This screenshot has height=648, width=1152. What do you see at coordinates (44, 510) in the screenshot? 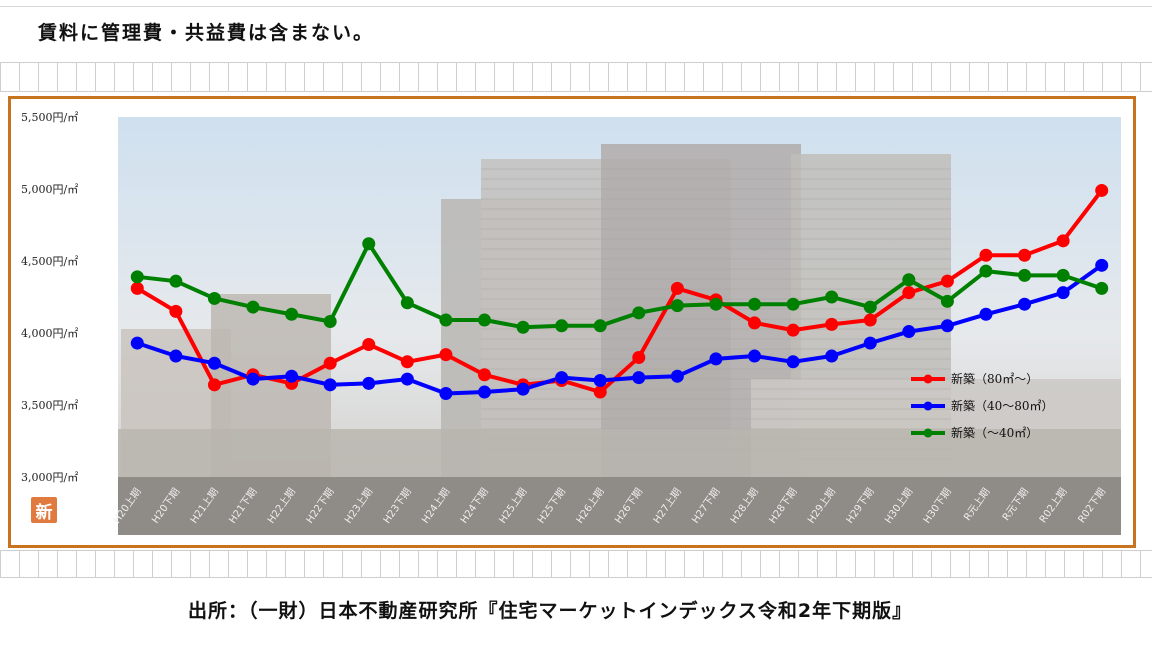
I see `new-build-badge: 新` at bounding box center [44, 510].